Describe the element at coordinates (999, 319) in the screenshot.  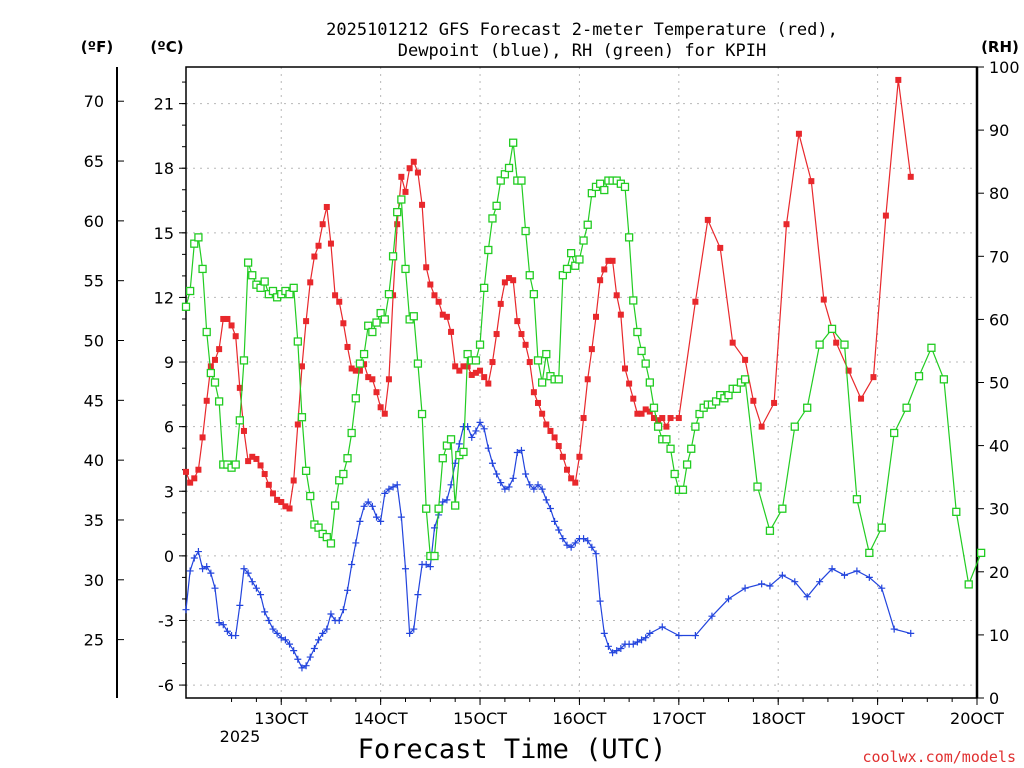
I see `rh-tick-label: 60` at that location.